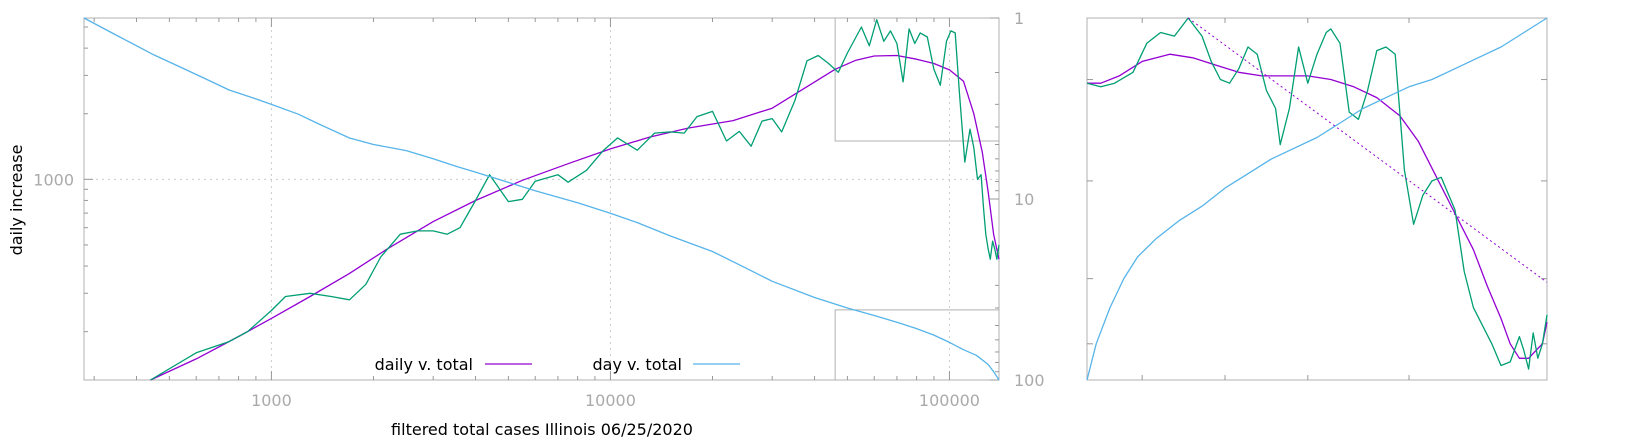 This screenshot has width=1640, height=440. I want to click on x-tick-label: 10000, so click(610, 400).